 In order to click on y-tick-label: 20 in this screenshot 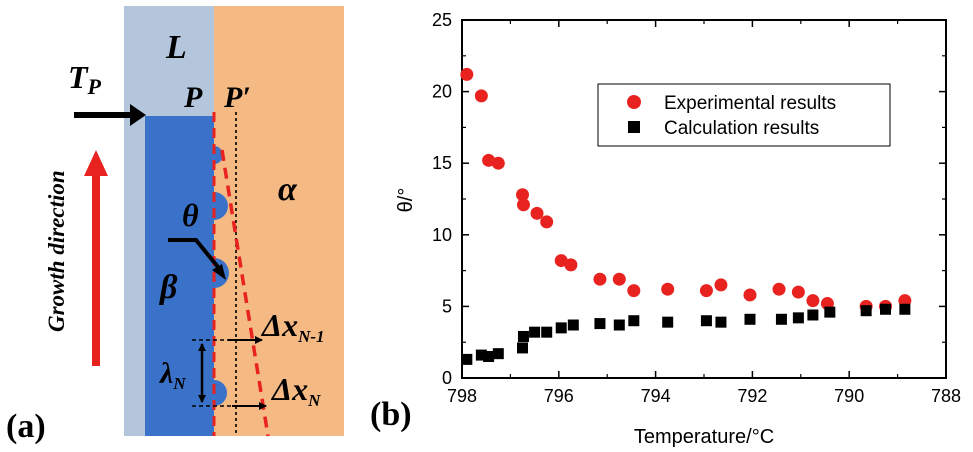, I will do `click(442, 92)`.